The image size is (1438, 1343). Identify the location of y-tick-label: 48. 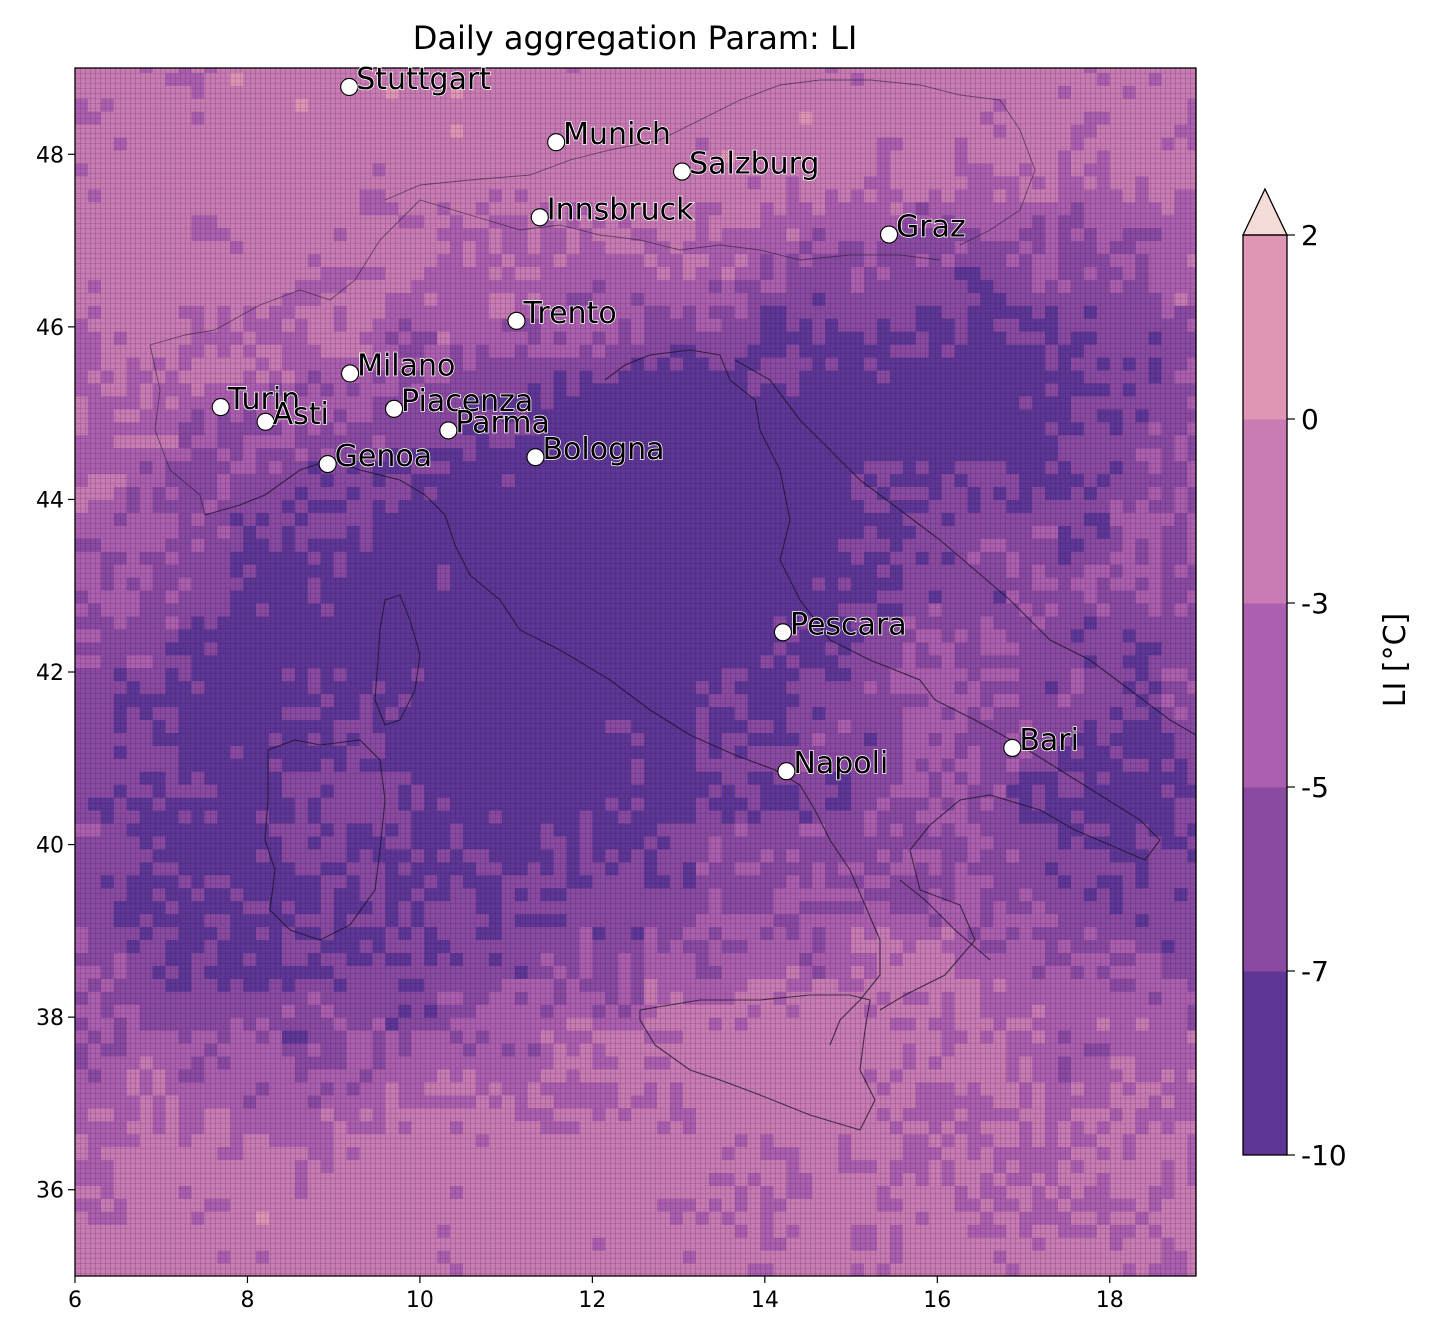
(50, 155).